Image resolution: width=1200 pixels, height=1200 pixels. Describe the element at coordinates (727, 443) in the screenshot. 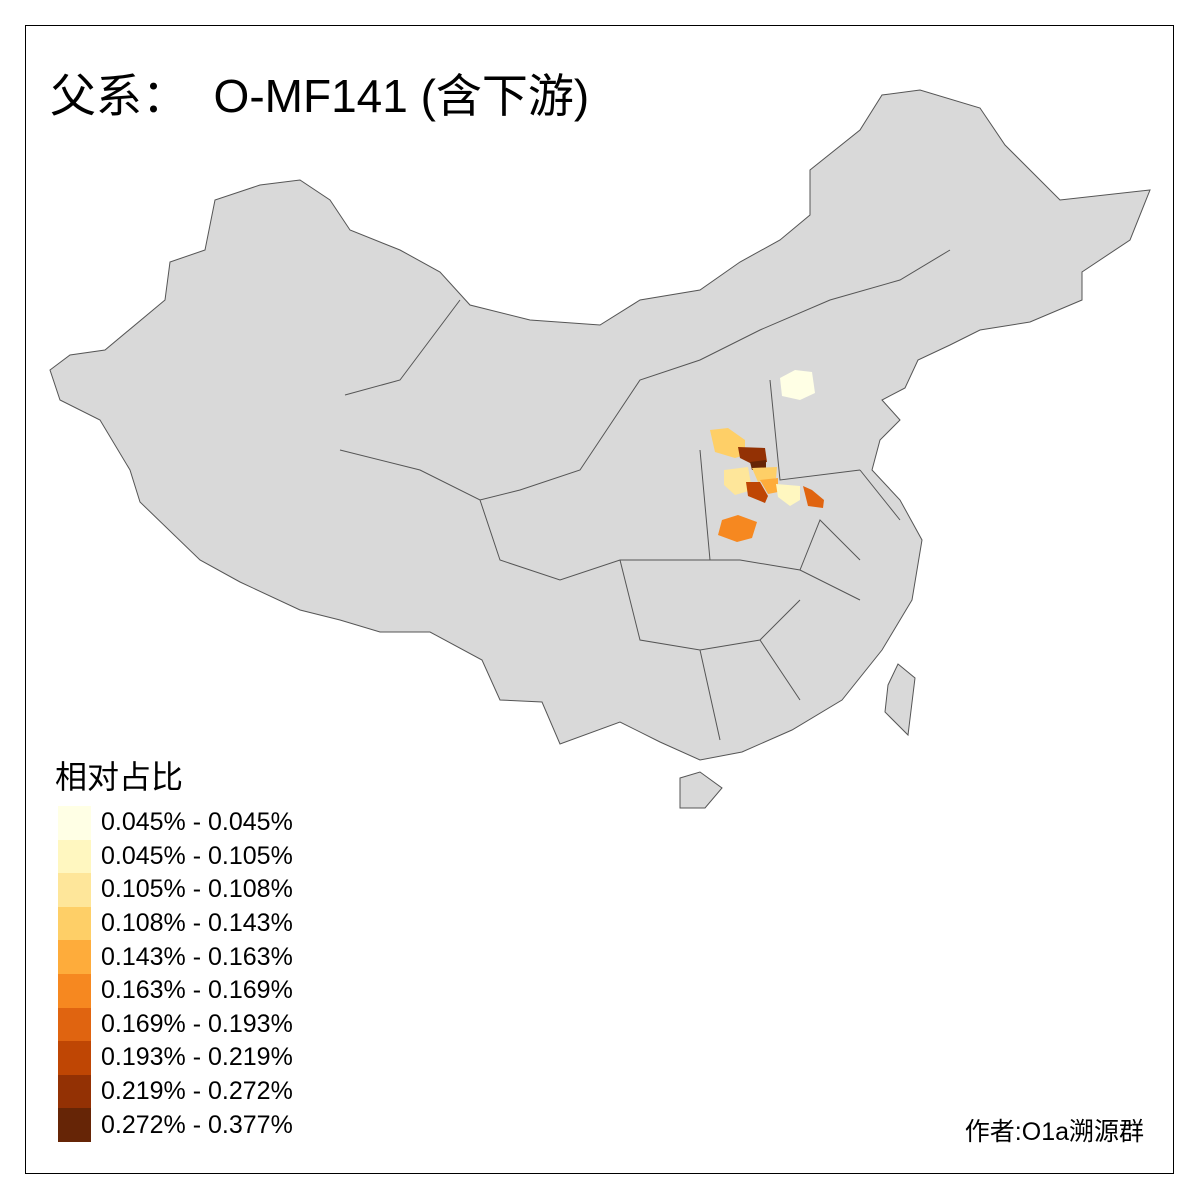

I see `region-lvliang` at that location.